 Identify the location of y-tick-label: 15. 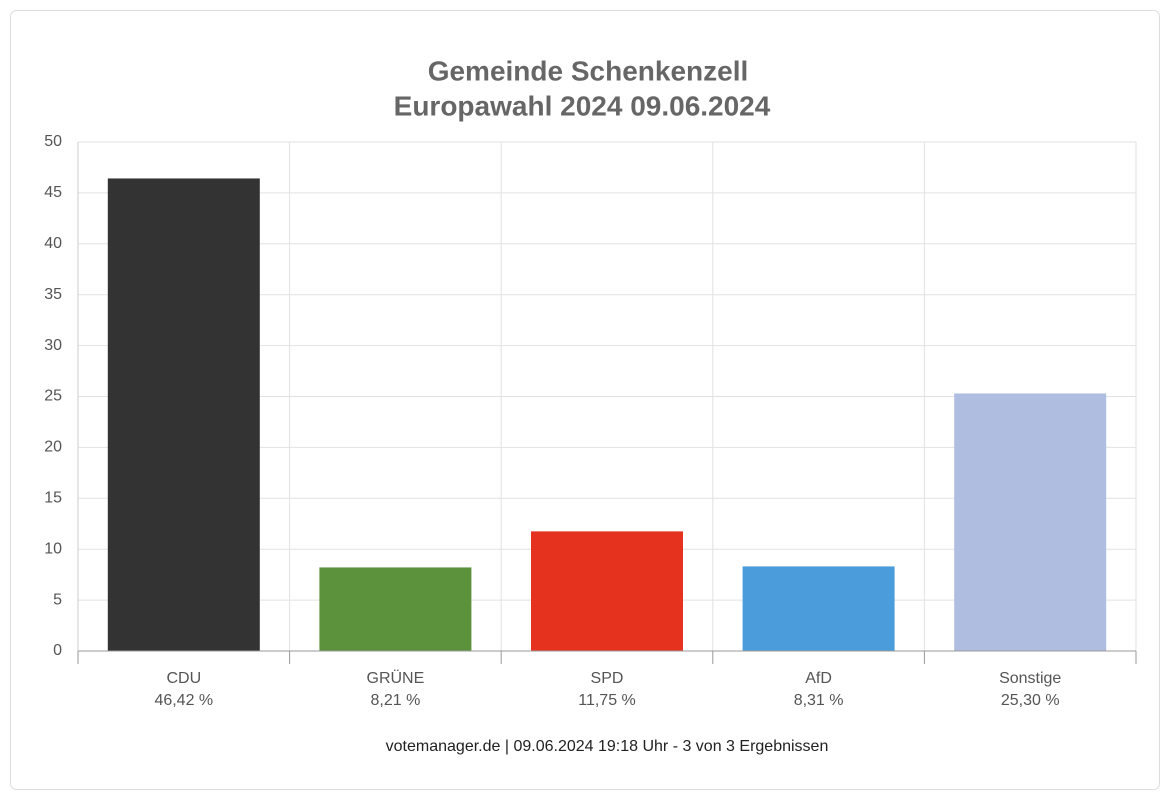
(53, 498).